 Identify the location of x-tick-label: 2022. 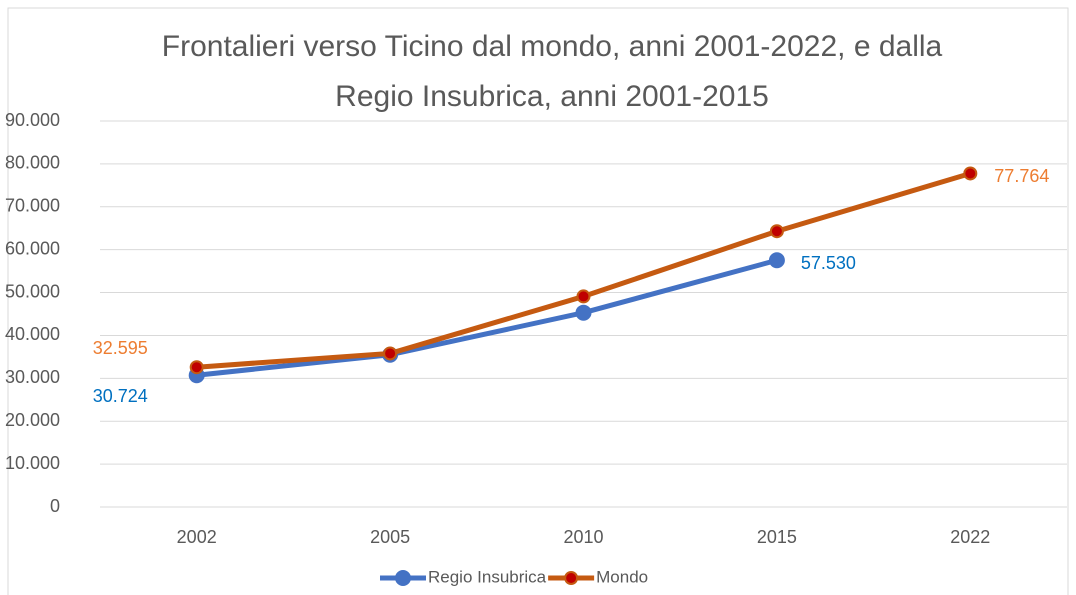
(970, 537).